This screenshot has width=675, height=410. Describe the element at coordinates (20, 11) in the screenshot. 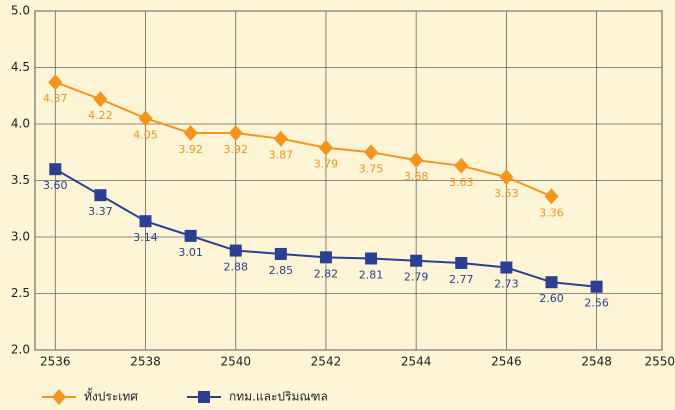

I see `y-tick-label: 5.0` at that location.